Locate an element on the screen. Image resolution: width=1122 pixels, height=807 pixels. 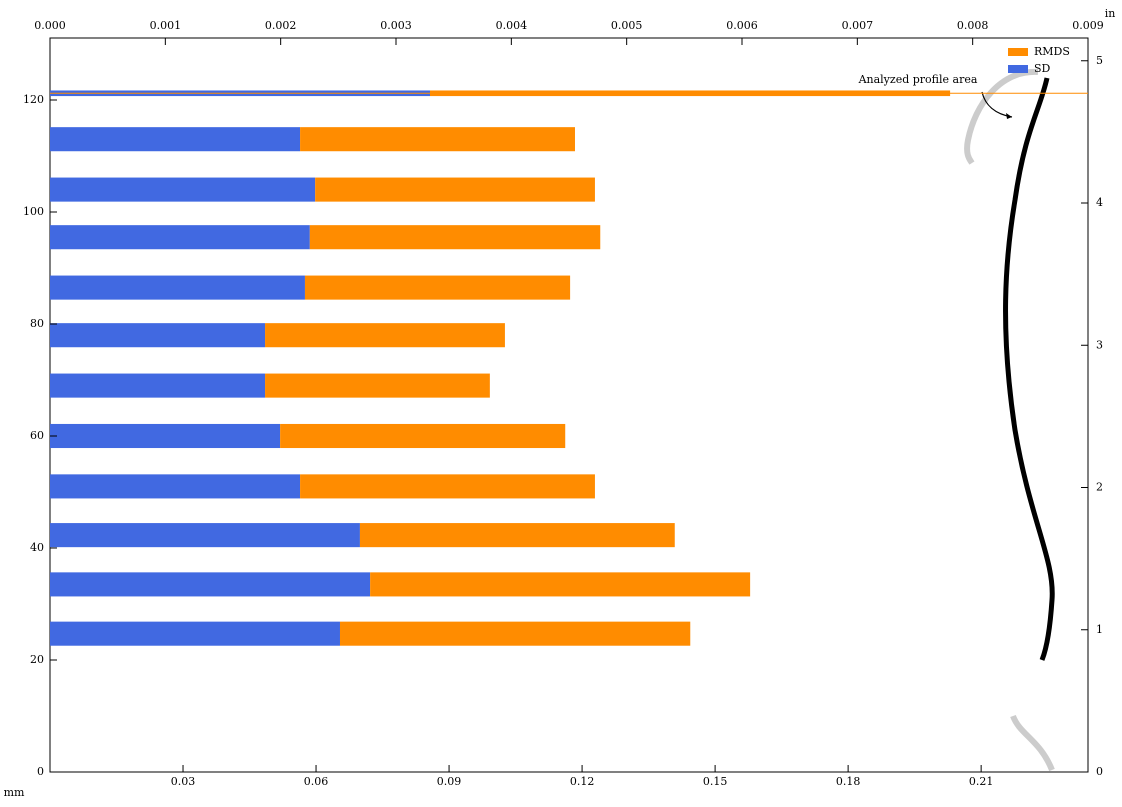
y2-tick-label: 4 is located at coordinates (1099, 202).